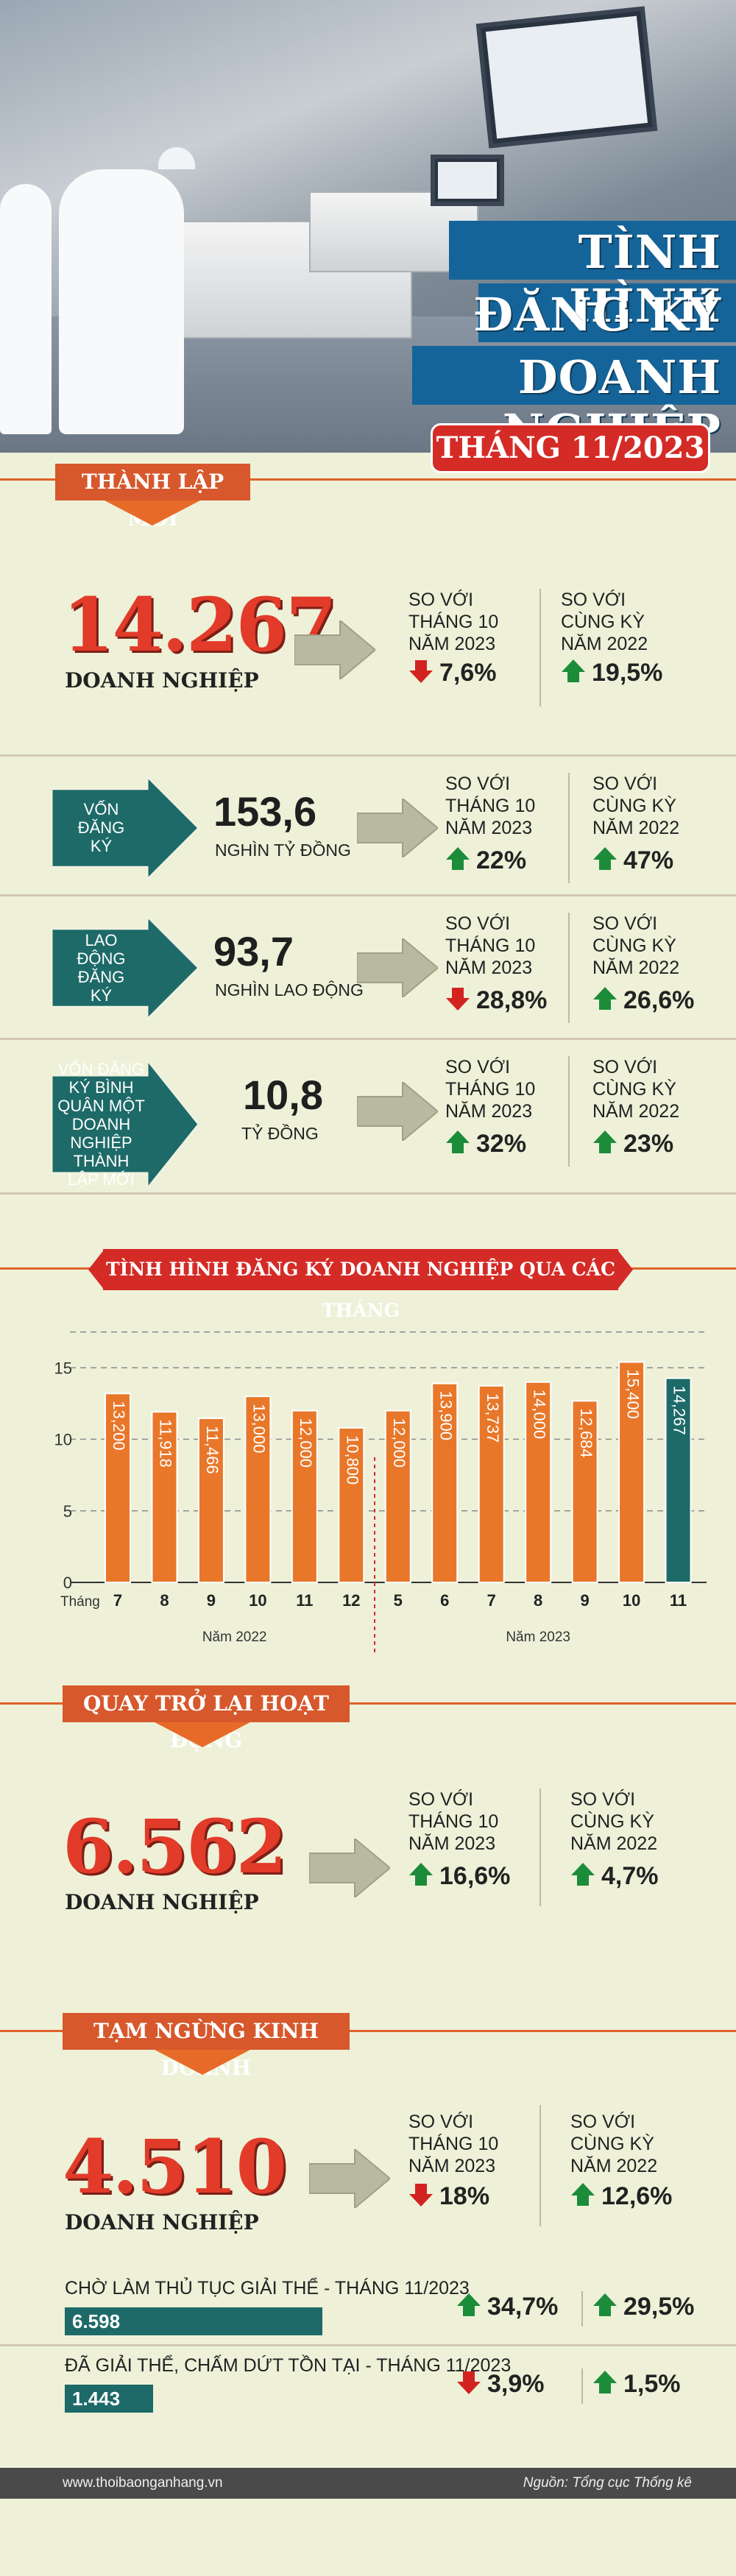 The image size is (736, 2576). I want to click on bar-value-label: 15,400, so click(632, 1394).